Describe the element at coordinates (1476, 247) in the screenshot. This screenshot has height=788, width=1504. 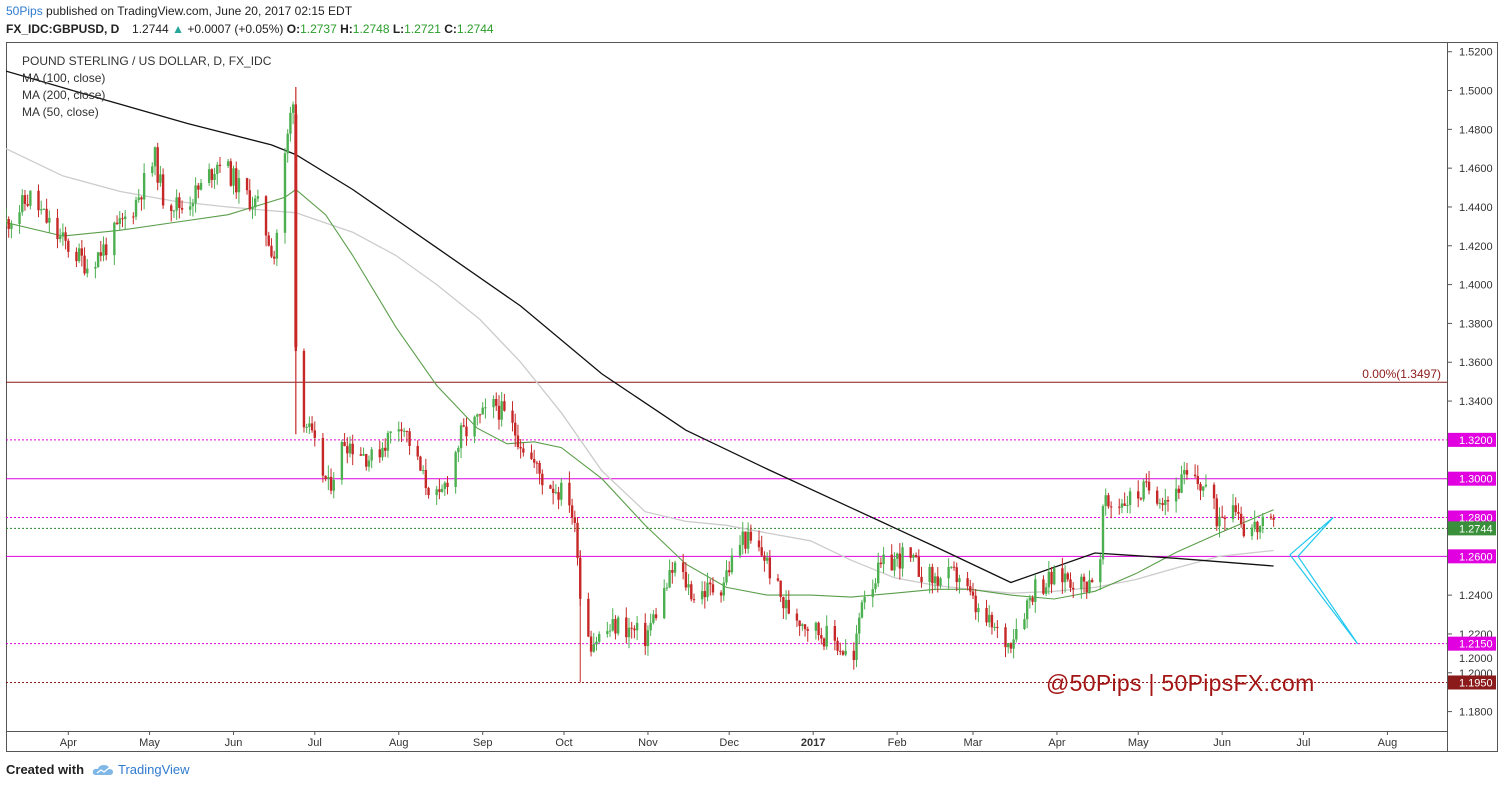
I see `price-tick-label: 1.4200` at that location.